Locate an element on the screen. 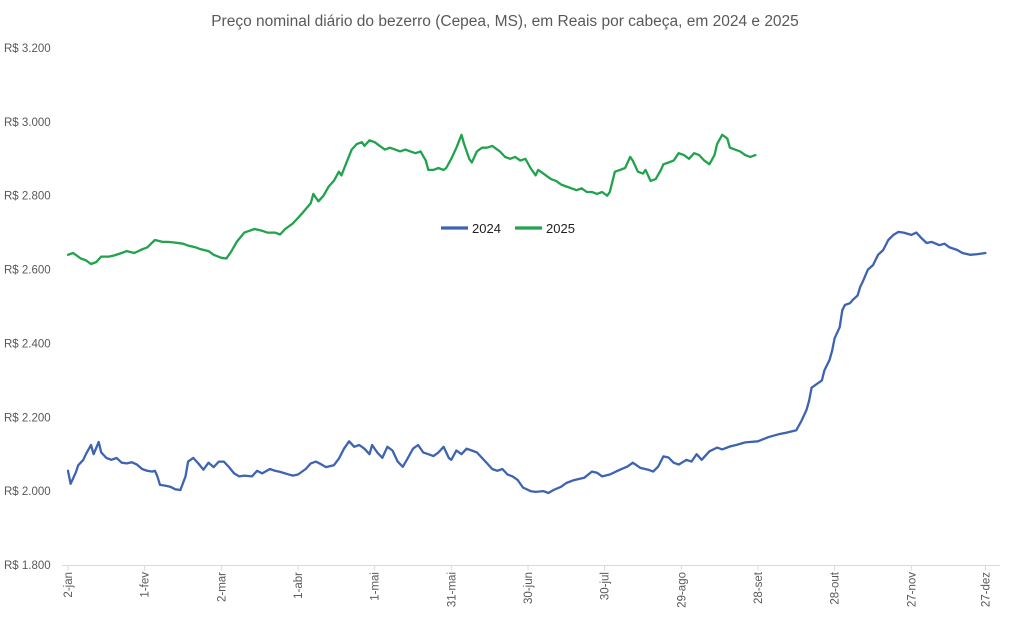 The image size is (1012, 631). x-axis-tick-label: 30-jun is located at coordinates (529, 588).